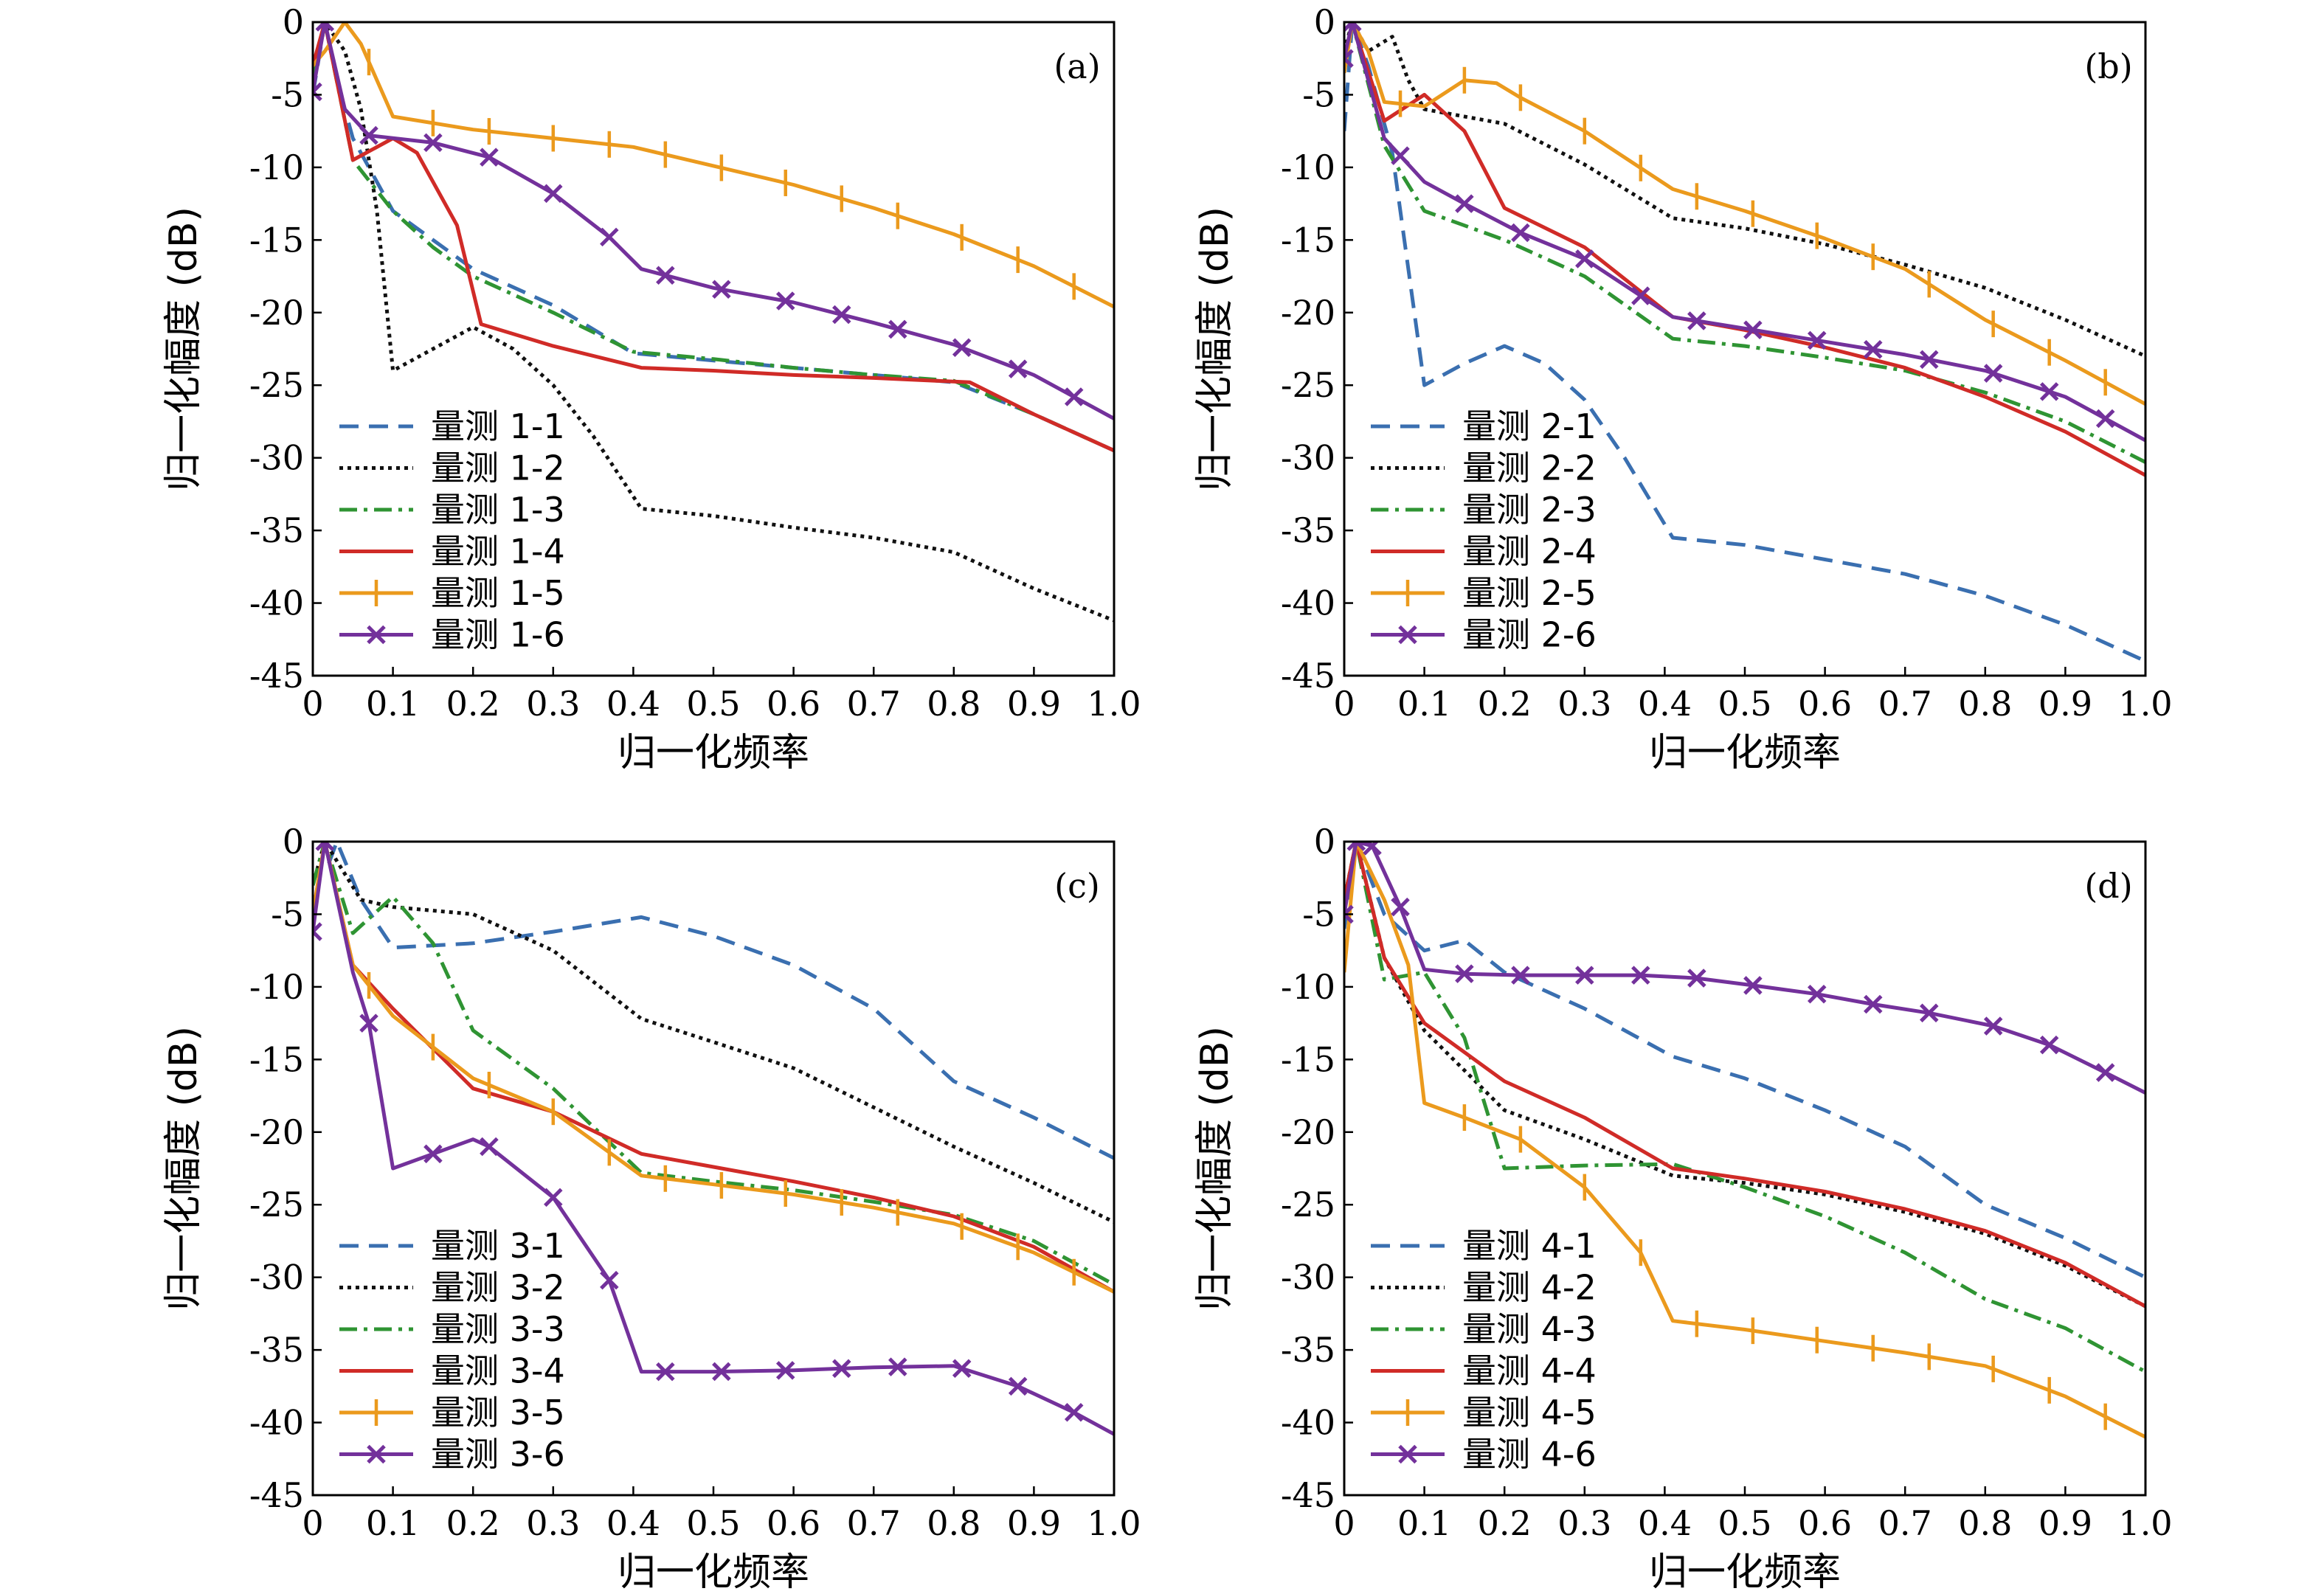 This screenshot has width=2324, height=1594. I want to click on legend-label: 量测 1-3, so click(498, 510).